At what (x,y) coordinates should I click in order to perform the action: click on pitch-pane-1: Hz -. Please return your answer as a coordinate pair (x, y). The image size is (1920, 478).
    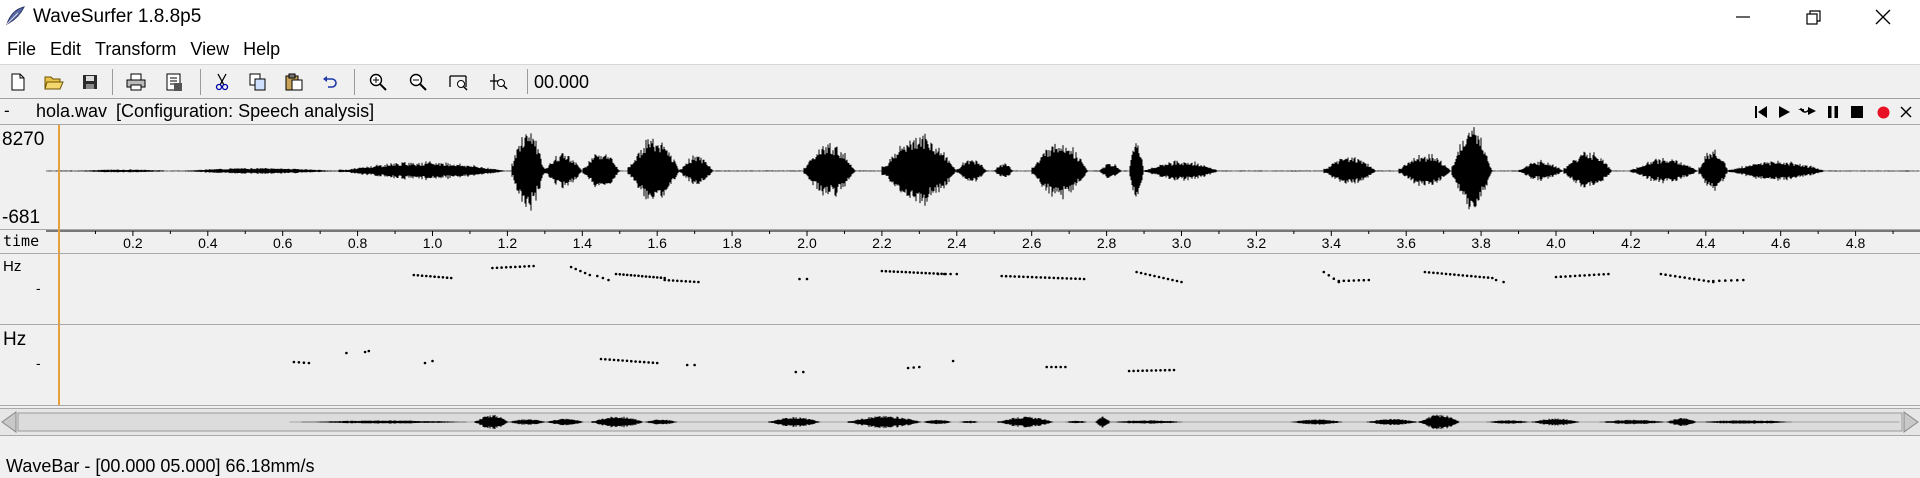
    Looking at the image, I should click on (960, 289).